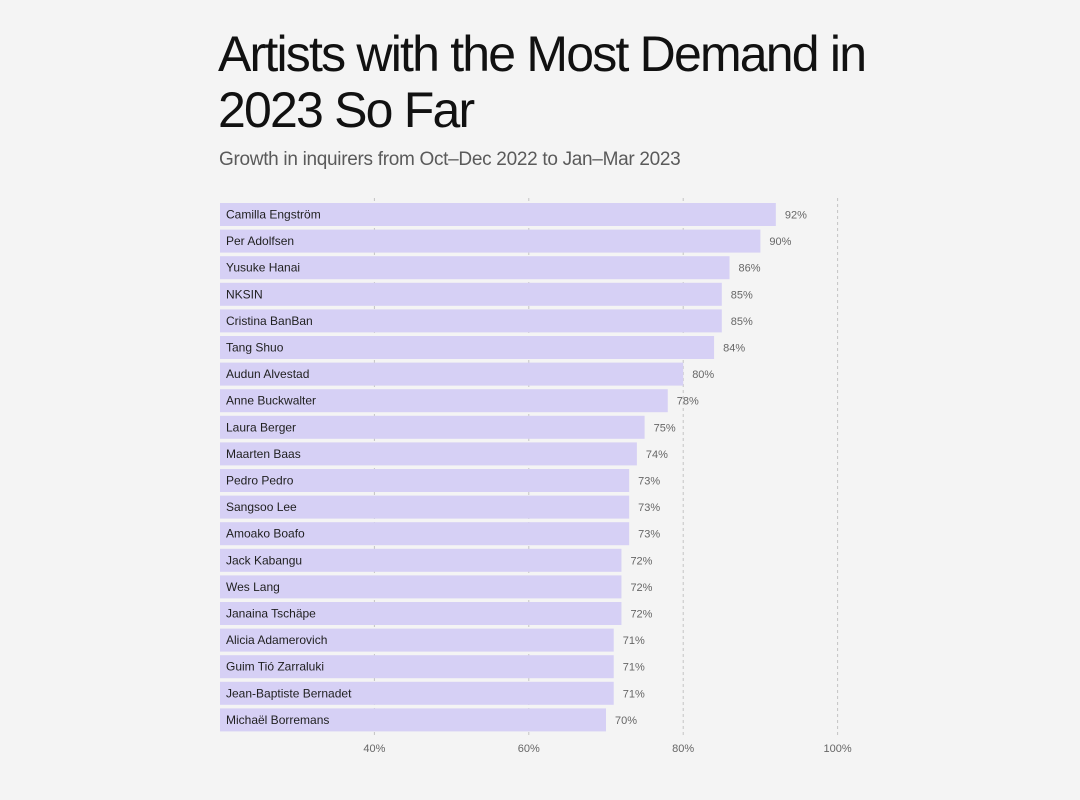 This screenshot has width=1080, height=800. What do you see at coordinates (734, 349) in the screenshot?
I see `bar-value-label: 84%` at bounding box center [734, 349].